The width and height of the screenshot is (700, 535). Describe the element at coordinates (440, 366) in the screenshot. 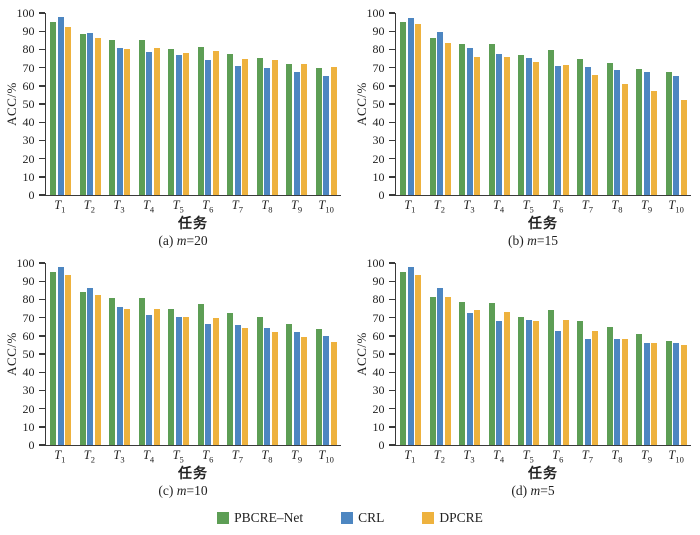

I see `bar-CRL-T2` at that location.